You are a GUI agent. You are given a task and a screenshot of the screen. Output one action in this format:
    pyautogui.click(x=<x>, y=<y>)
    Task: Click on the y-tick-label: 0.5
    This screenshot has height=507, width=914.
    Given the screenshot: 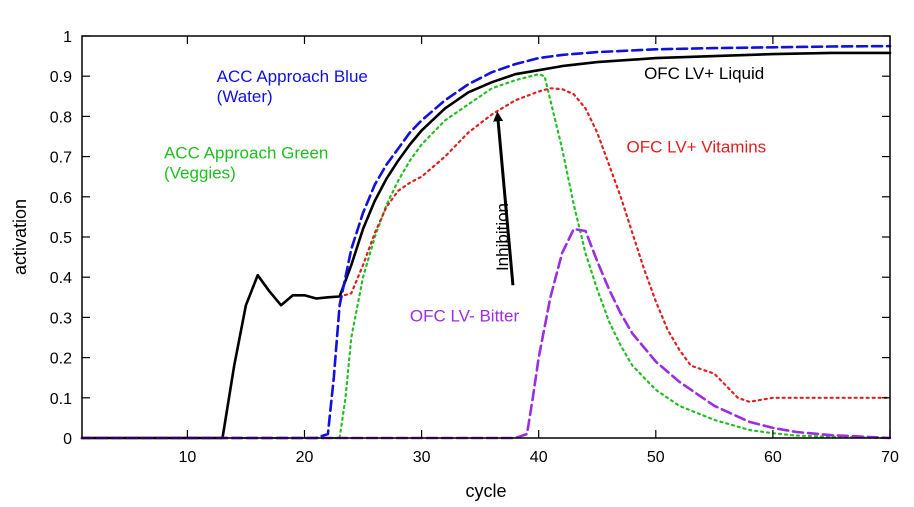 What is the action you would take?
    pyautogui.click(x=61, y=238)
    